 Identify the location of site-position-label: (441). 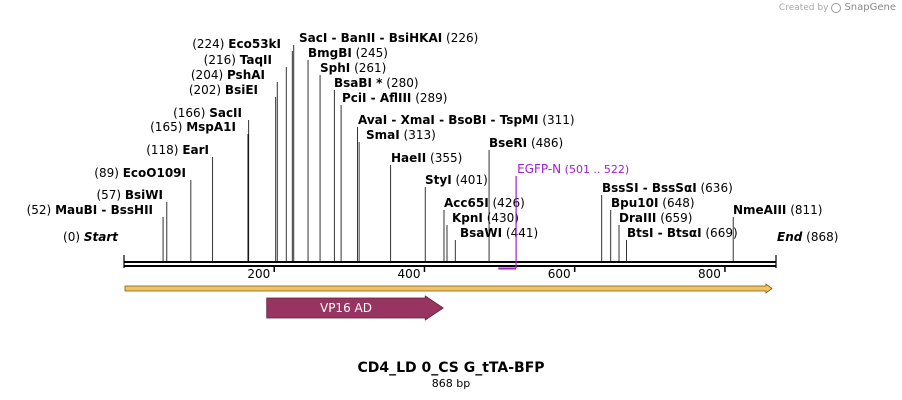
(520, 233).